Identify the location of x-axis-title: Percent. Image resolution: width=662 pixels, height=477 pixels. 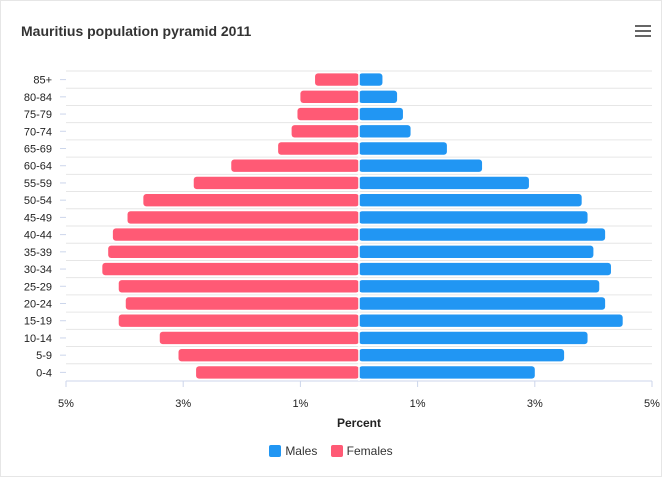
(359, 423).